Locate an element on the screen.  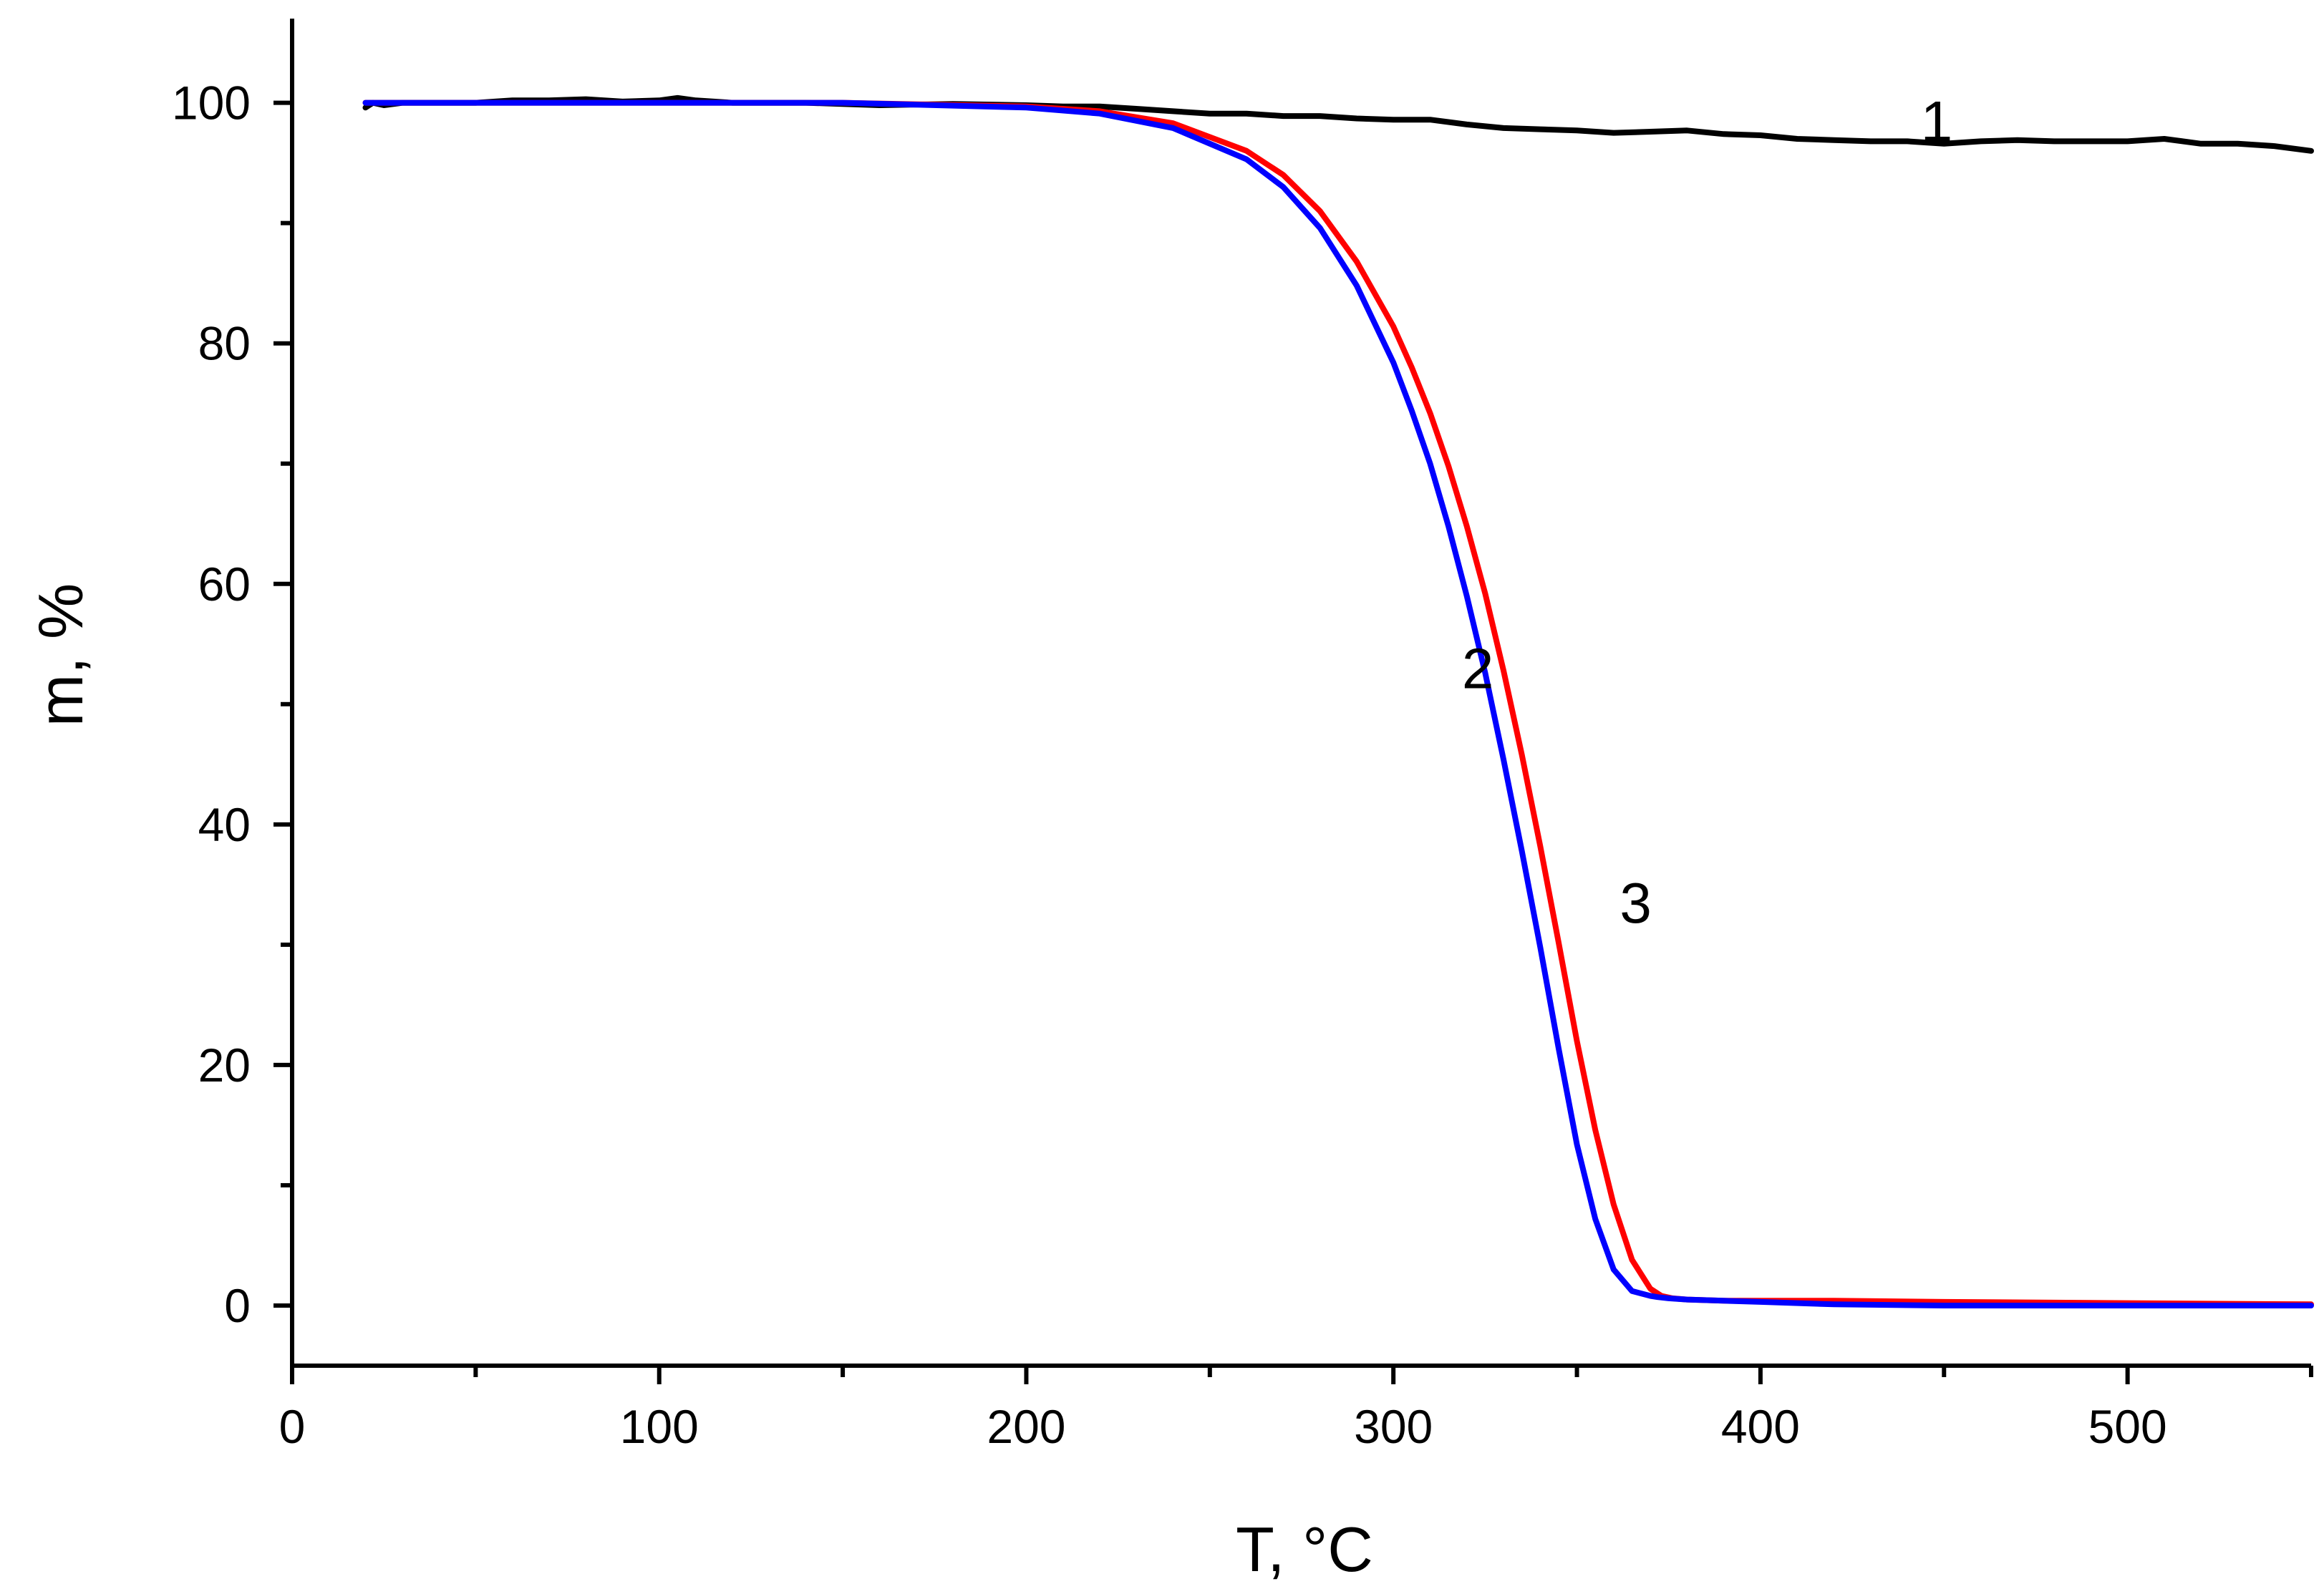
series-label-1: 1 is located at coordinates (1937, 121).